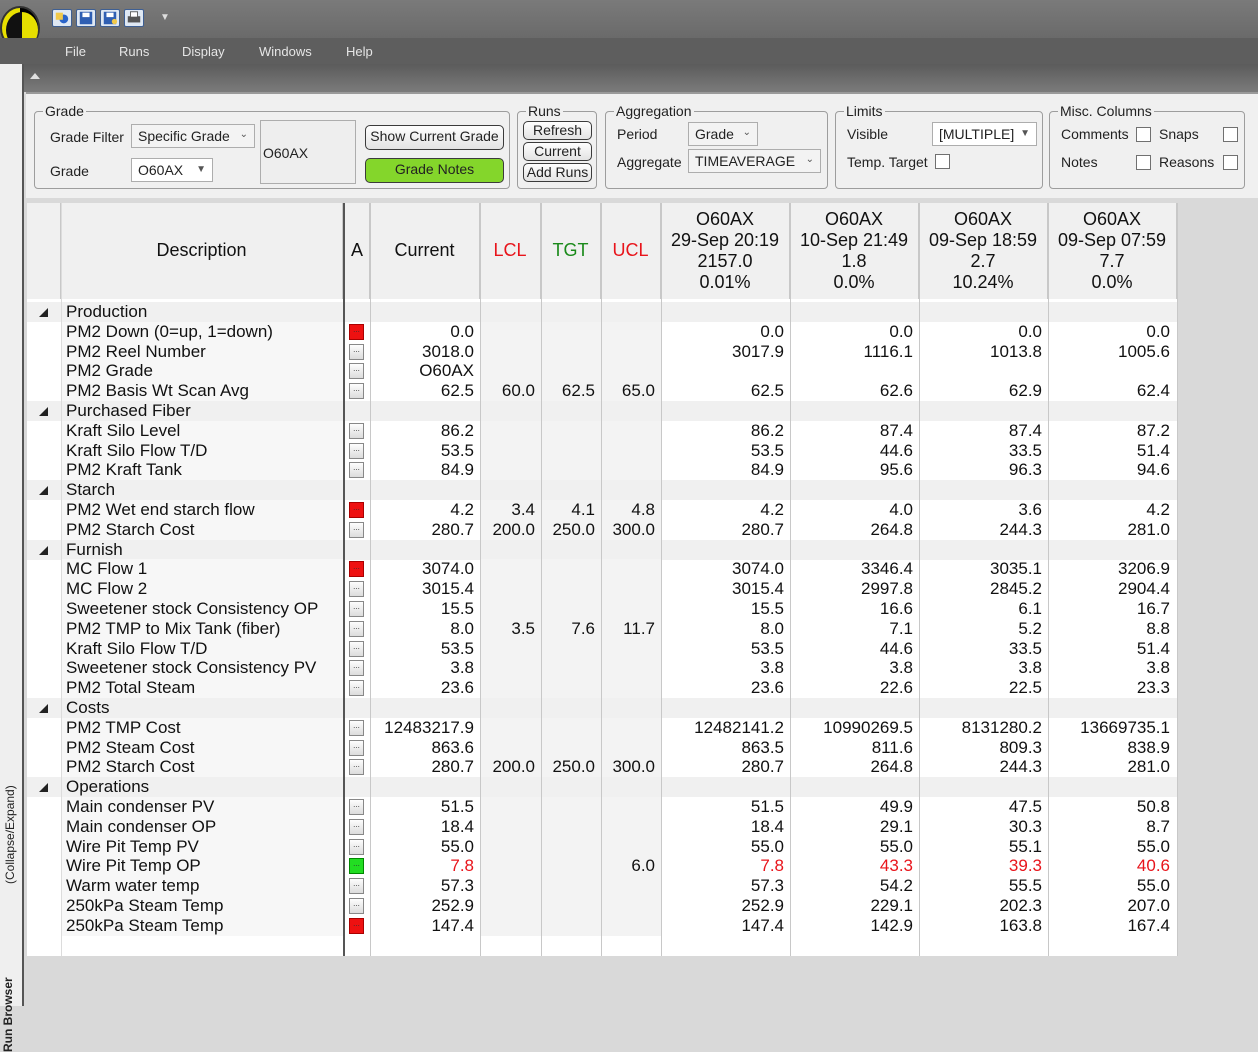 Image resolution: width=1258 pixels, height=1052 pixels. I want to click on menu-windows: Windows, so click(285, 51).